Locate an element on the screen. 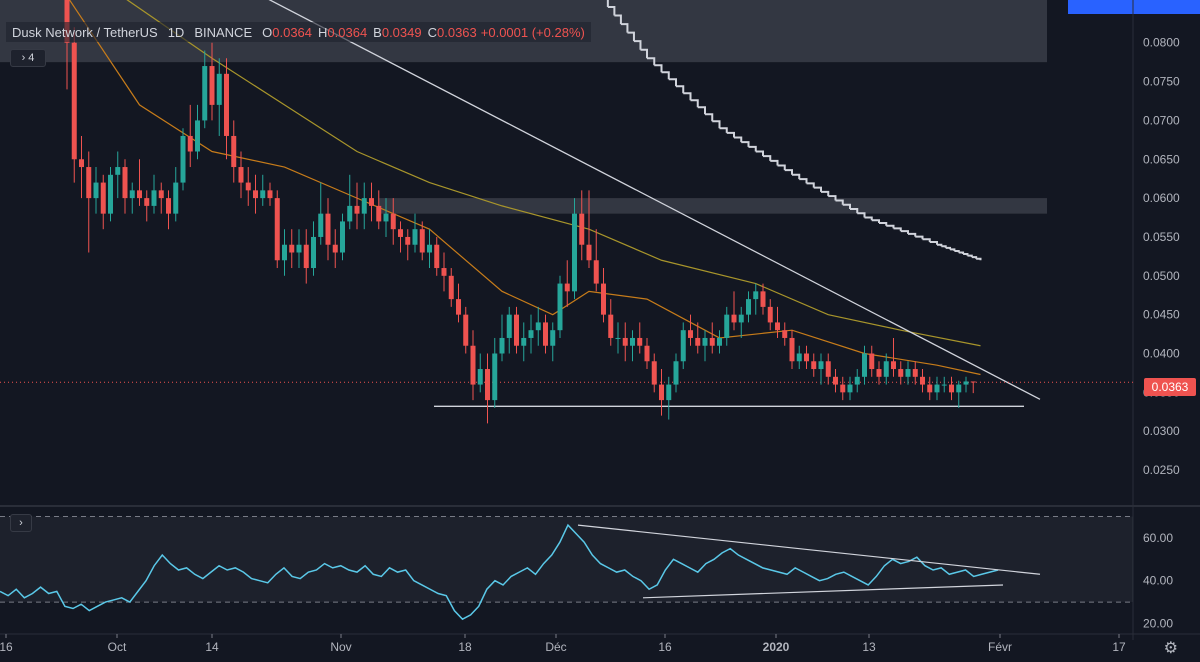 This screenshot has width=1200, height=662. time-tick-label: Févr is located at coordinates (1000, 647).